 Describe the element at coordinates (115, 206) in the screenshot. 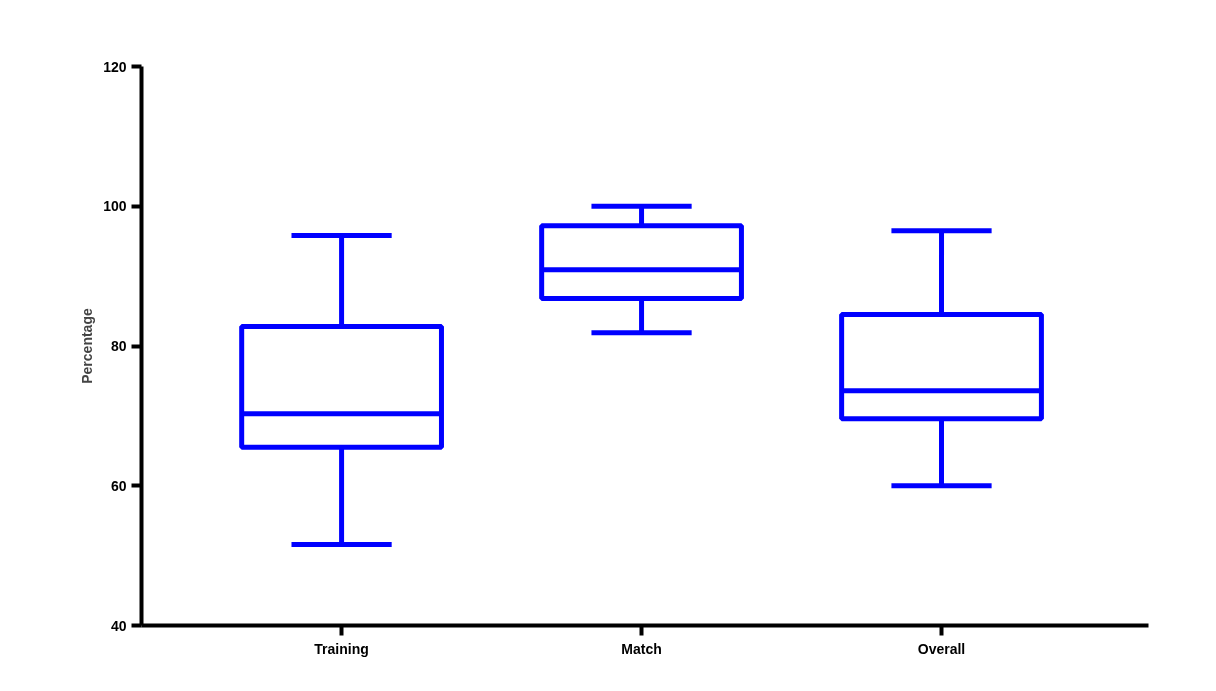

I see `y-tick-label: 100` at that location.